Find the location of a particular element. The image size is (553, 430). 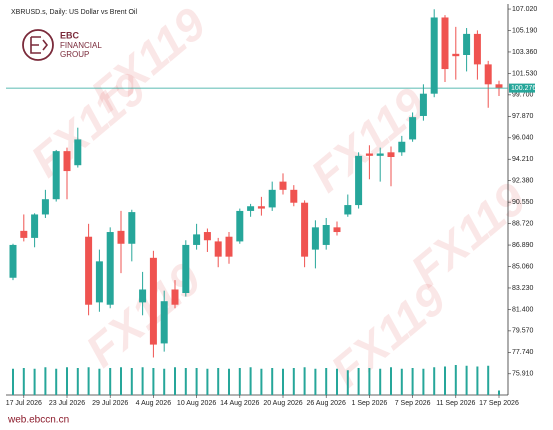

y-tick-label: 94.210 is located at coordinates (523, 159).